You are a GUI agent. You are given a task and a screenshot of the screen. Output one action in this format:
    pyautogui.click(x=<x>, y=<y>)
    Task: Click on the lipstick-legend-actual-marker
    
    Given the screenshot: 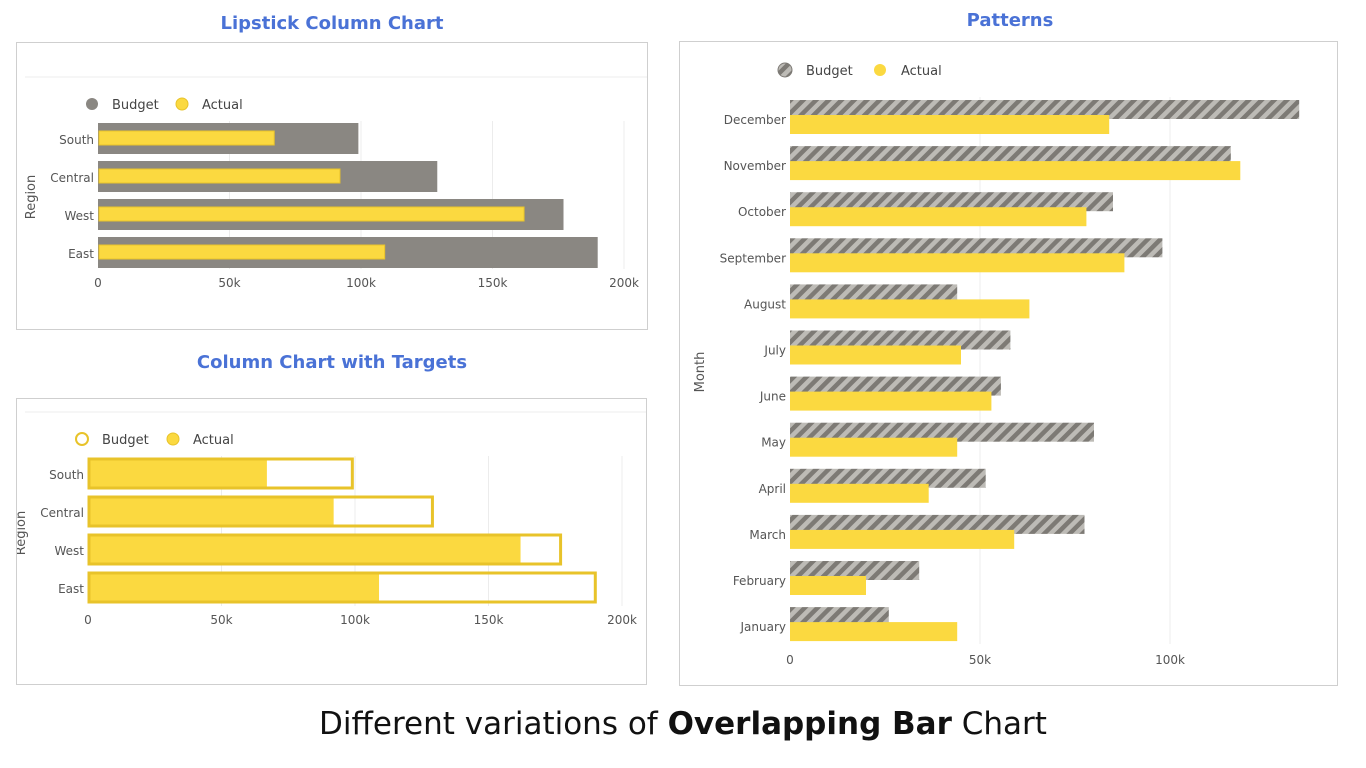 What is the action you would take?
    pyautogui.click(x=182, y=104)
    